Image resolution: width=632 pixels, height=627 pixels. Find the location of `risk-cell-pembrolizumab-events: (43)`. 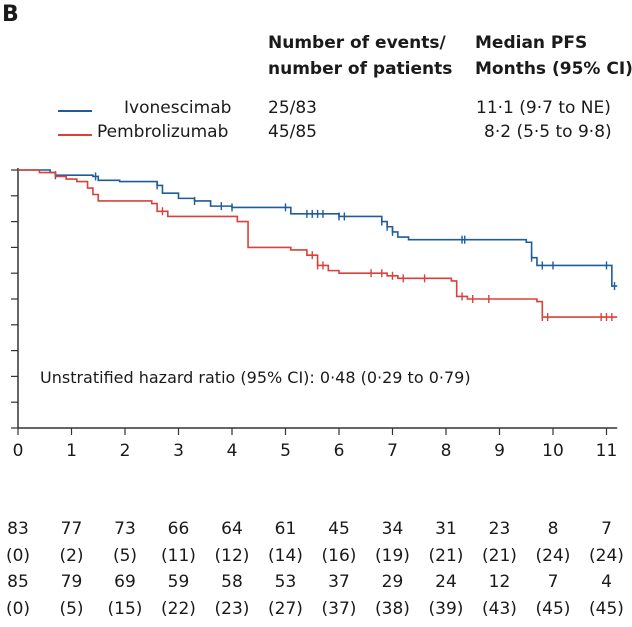

risk-cell-pembrolizumab-events: (43) is located at coordinates (499, 609).